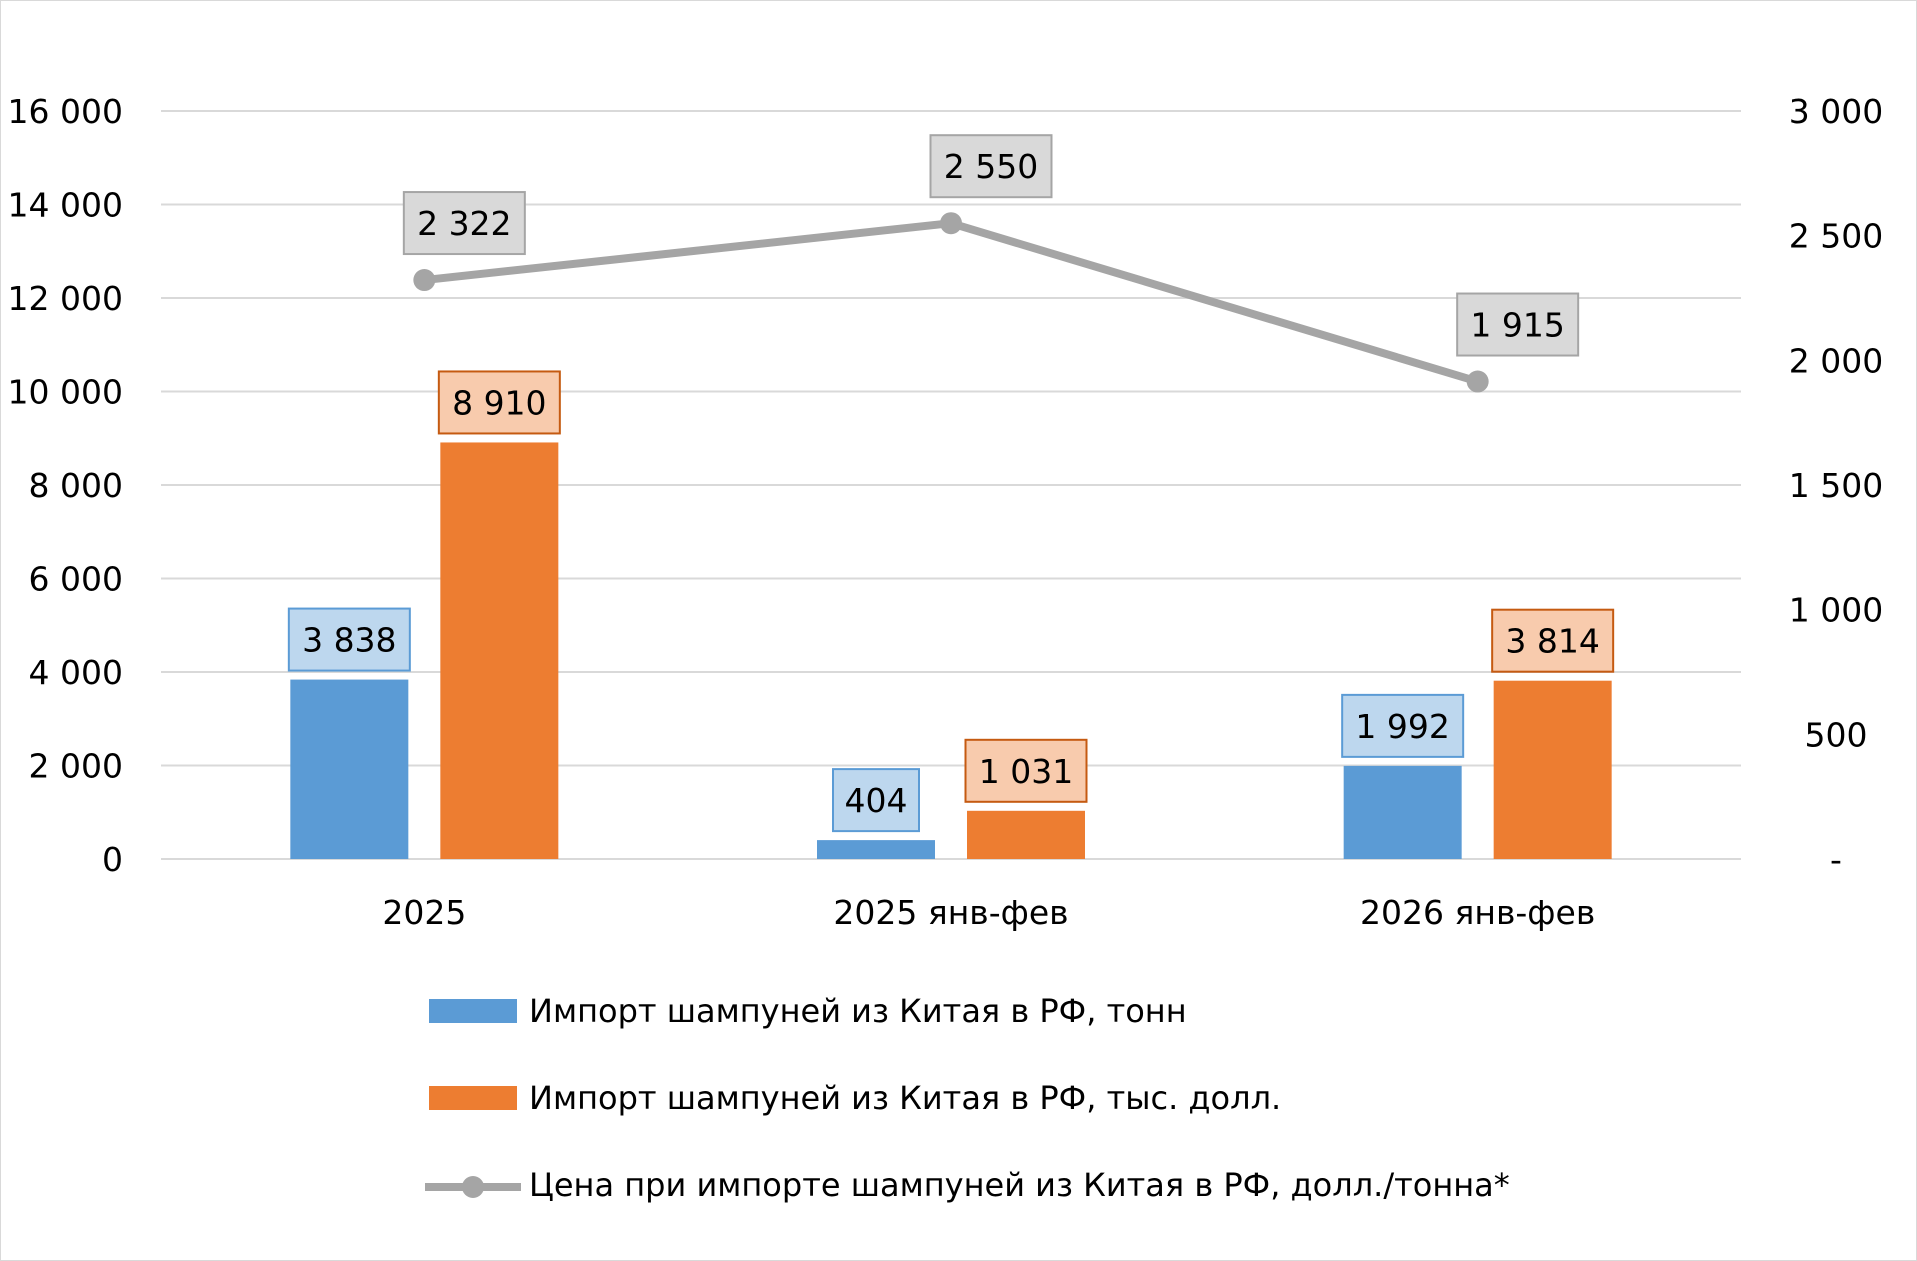 The width and height of the screenshot is (1917, 1261). Describe the element at coordinates (65, 205) in the screenshot. I see `left-tick-label: 14 000` at that location.